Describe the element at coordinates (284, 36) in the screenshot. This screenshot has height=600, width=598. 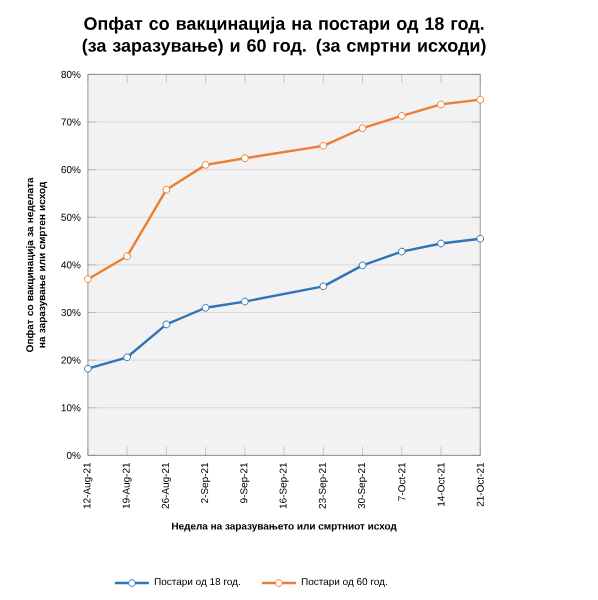
I see `chart-title: Опфат со вакцинација на постари од 18 год. (за заразување) и 60 год. (за смртни исходи)` at that location.